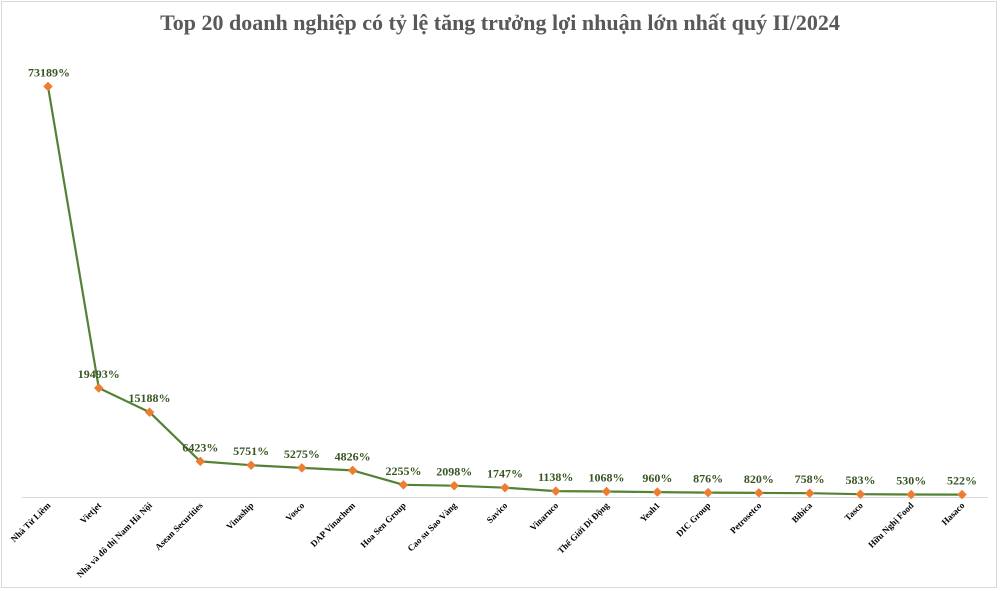 The height and width of the screenshot is (591, 1000). What do you see at coordinates (150, 398) in the screenshot?
I see `data-label: 15188%` at bounding box center [150, 398].